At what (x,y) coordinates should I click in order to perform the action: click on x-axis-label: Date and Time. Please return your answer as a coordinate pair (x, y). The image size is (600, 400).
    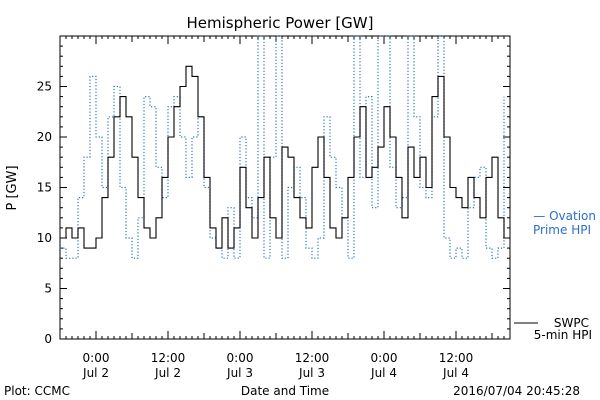
    Looking at the image, I should click on (285, 391).